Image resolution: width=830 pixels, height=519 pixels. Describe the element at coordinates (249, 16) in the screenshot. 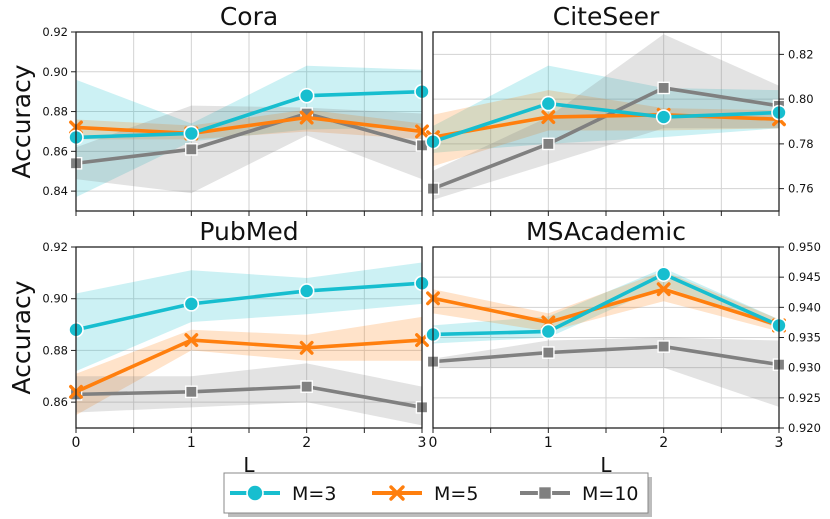

I see `chart-title: Cora` at that location.